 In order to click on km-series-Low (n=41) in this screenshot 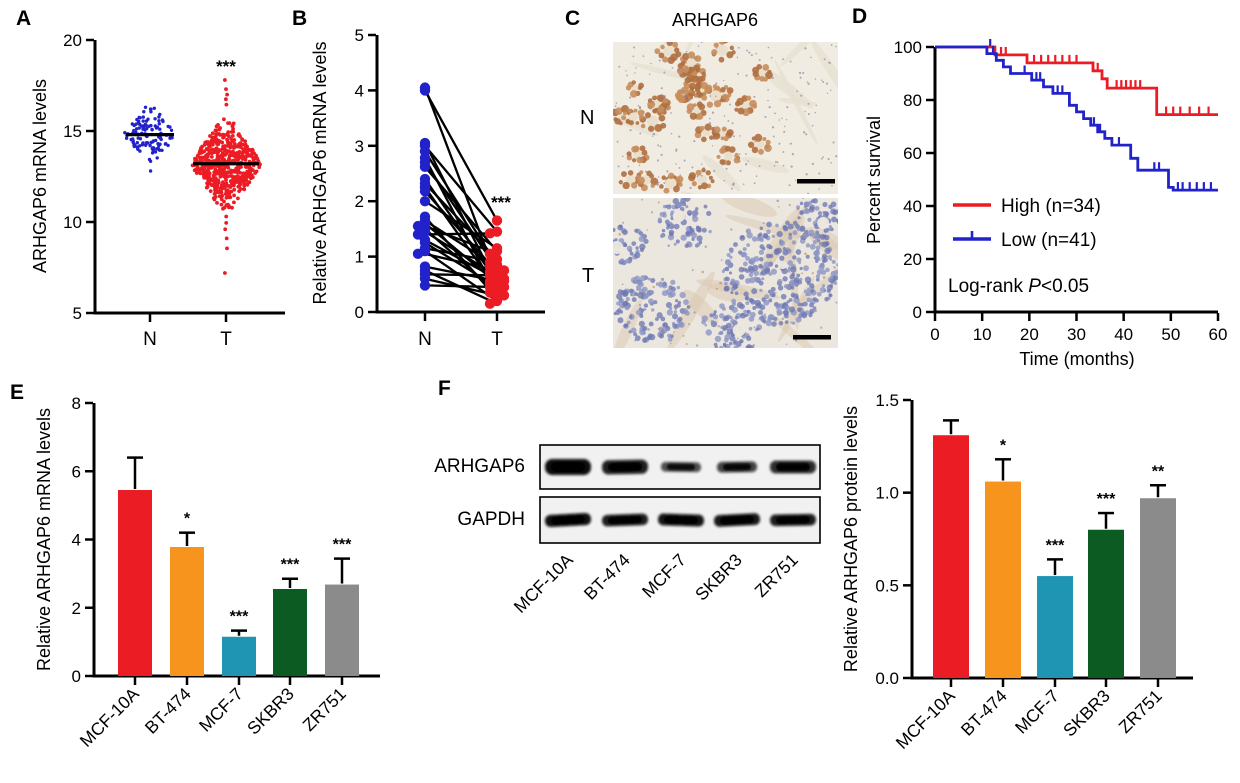, I will do `click(1076, 115)`.